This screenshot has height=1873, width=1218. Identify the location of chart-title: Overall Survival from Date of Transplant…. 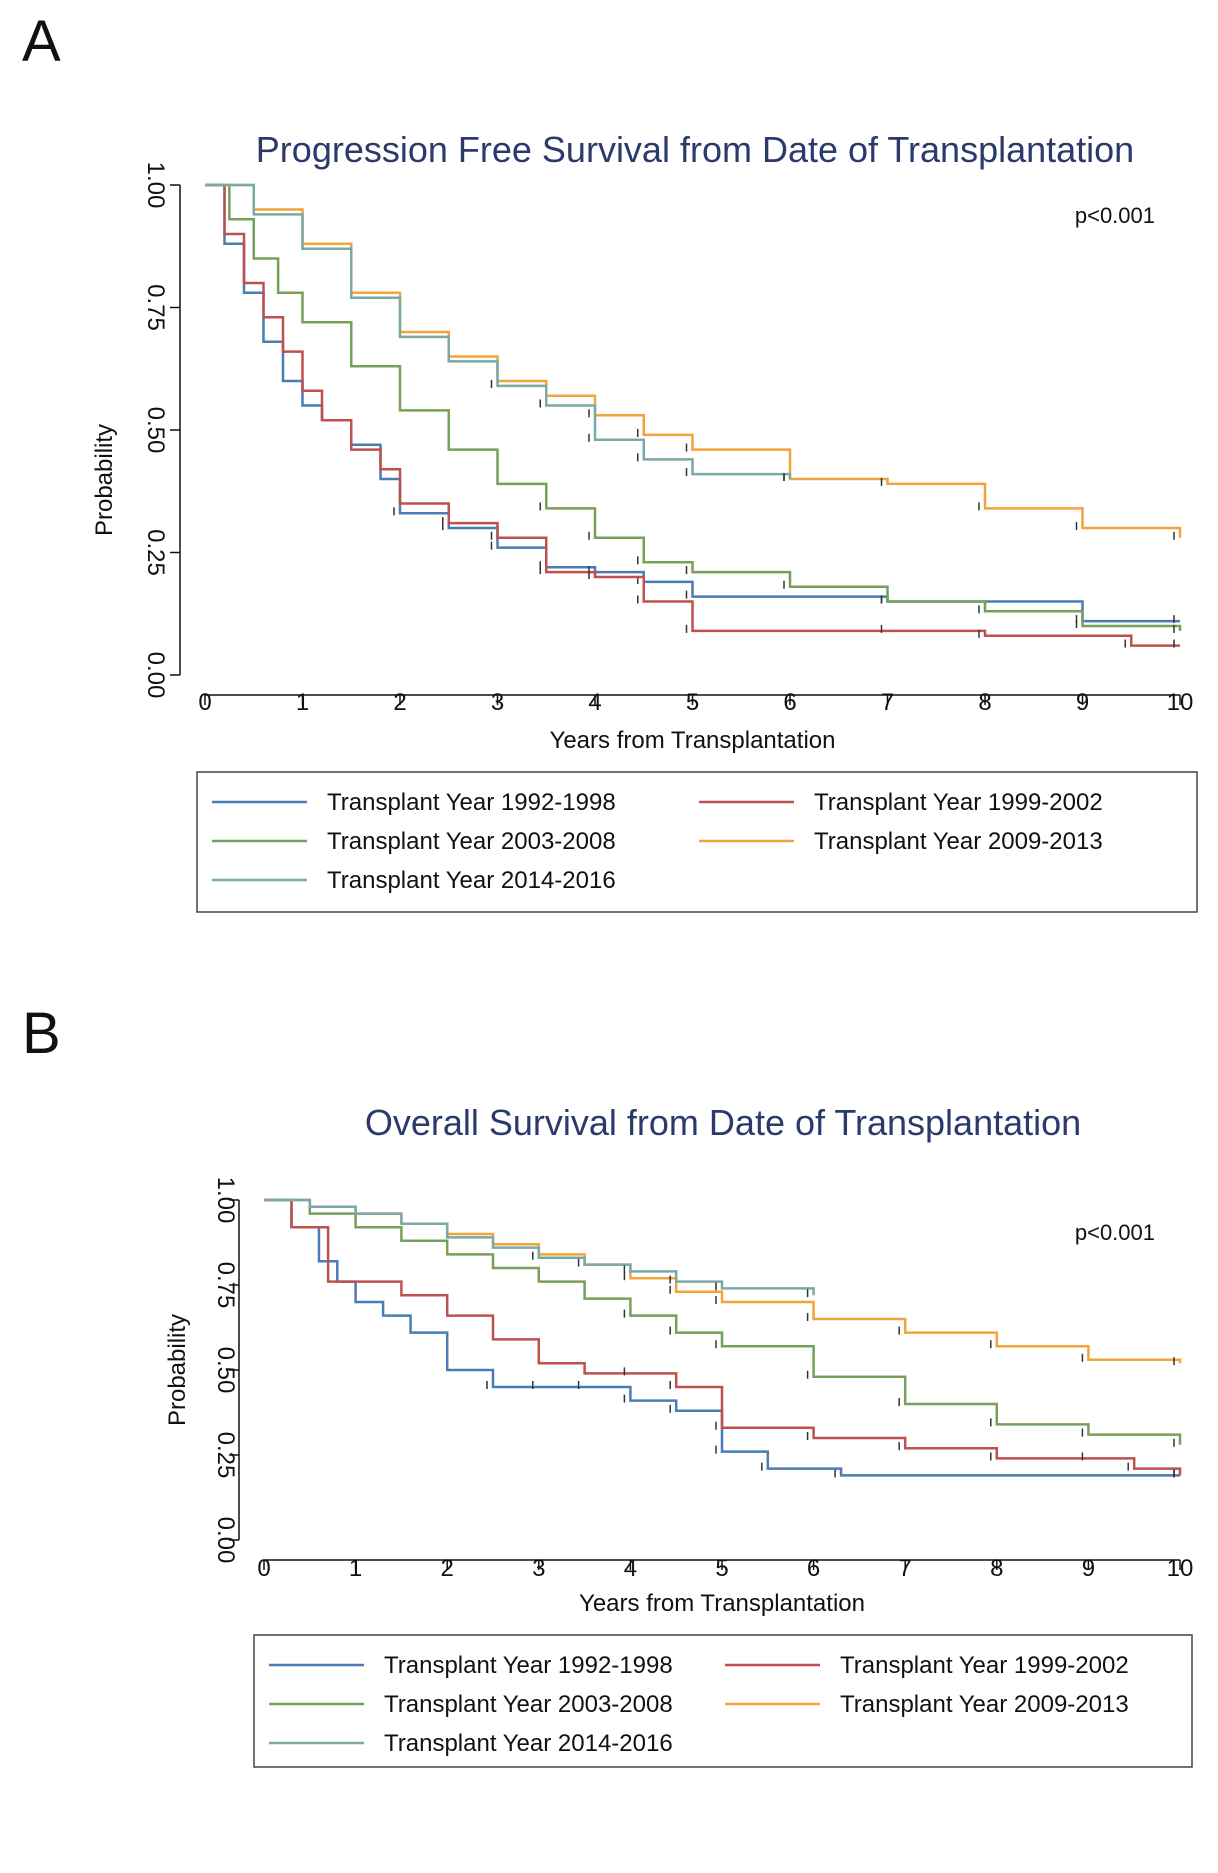
(723, 1122).